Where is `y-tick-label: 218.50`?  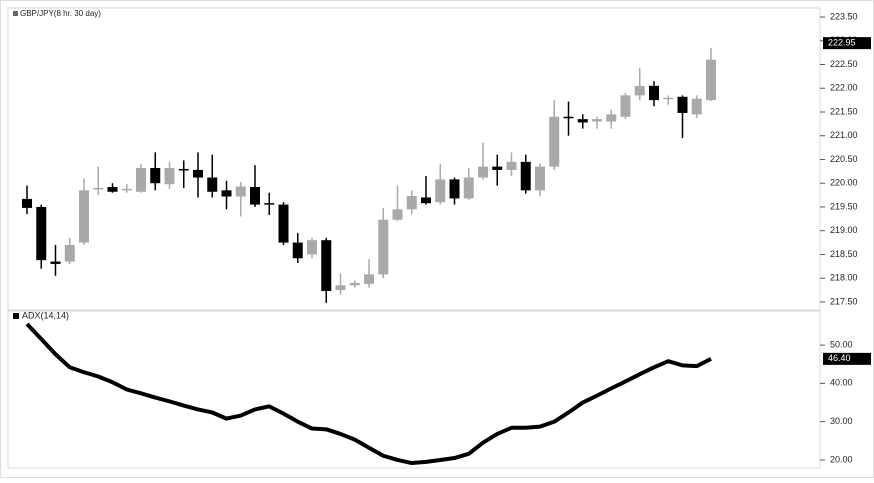 y-tick-label: 218.50 is located at coordinates (844, 254).